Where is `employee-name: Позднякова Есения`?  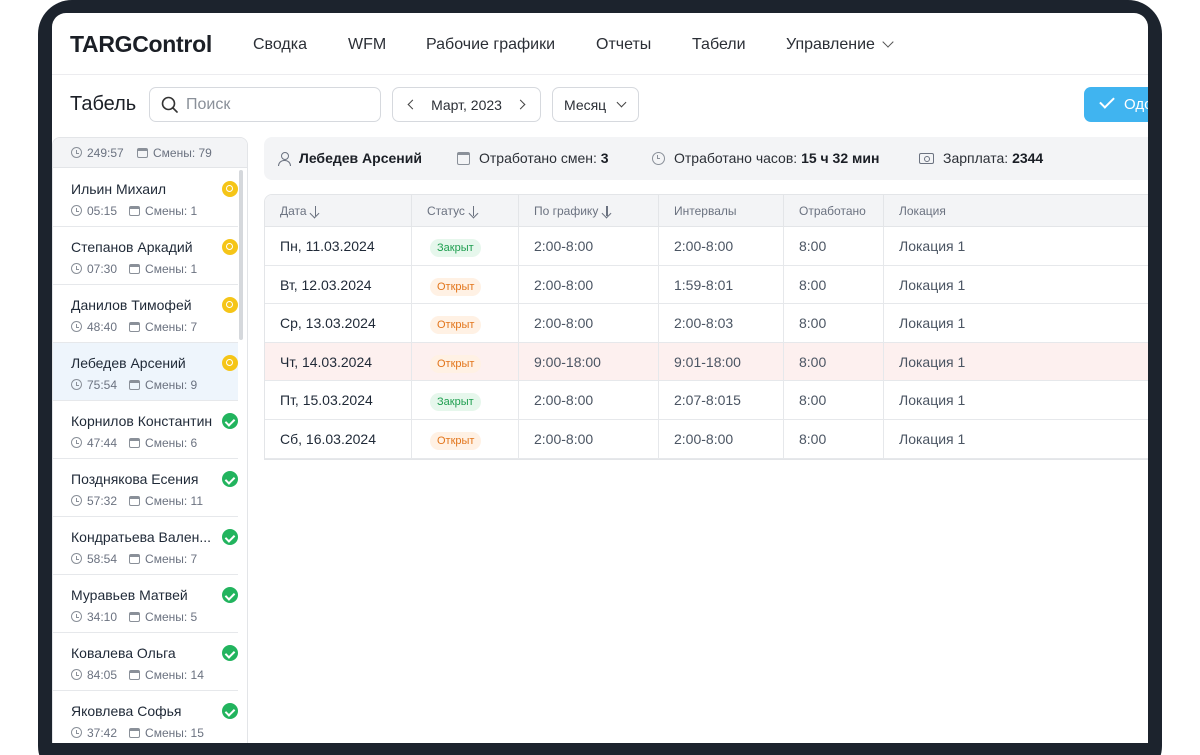 employee-name: Позднякова Есения is located at coordinates (135, 479).